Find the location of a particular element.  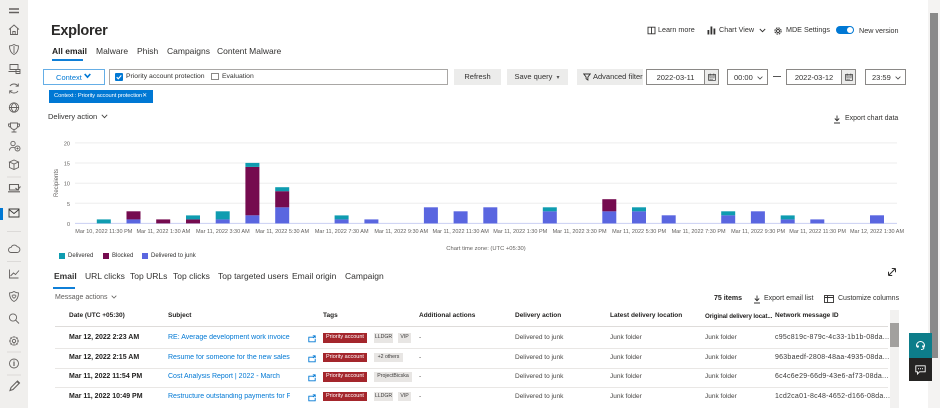

svg-text: Mar 11, 2022 7:30 PM is located at coordinates (699, 232).